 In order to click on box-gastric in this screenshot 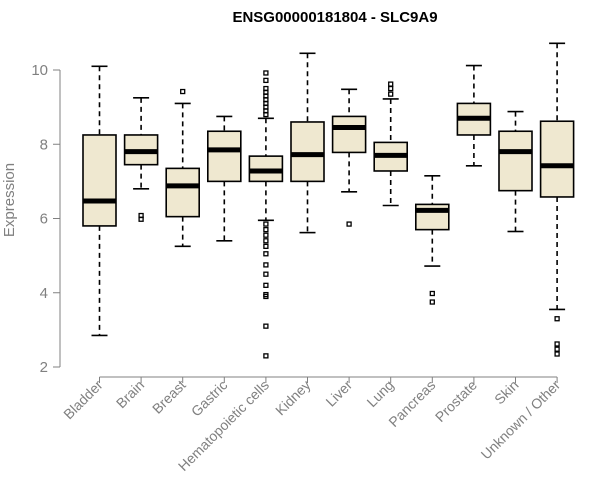, I will do `click(224, 178)`.